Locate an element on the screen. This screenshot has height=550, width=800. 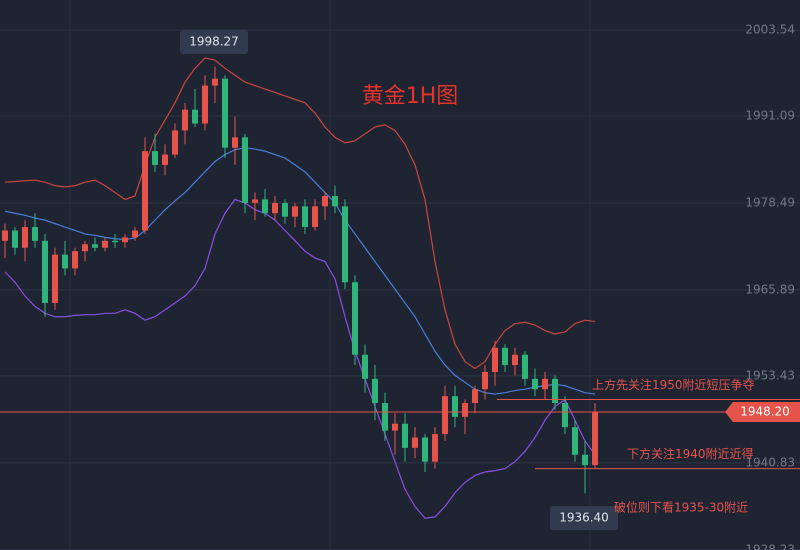
y-tick-label: 1928.23 is located at coordinates (770, 546).